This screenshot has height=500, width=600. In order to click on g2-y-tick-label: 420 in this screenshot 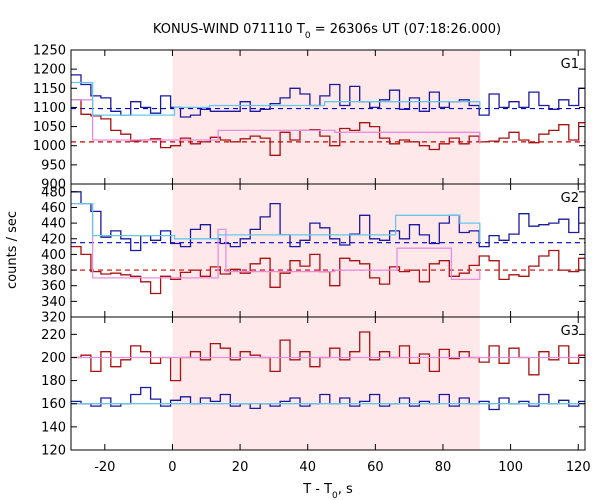, I will do `click(53, 239)`.